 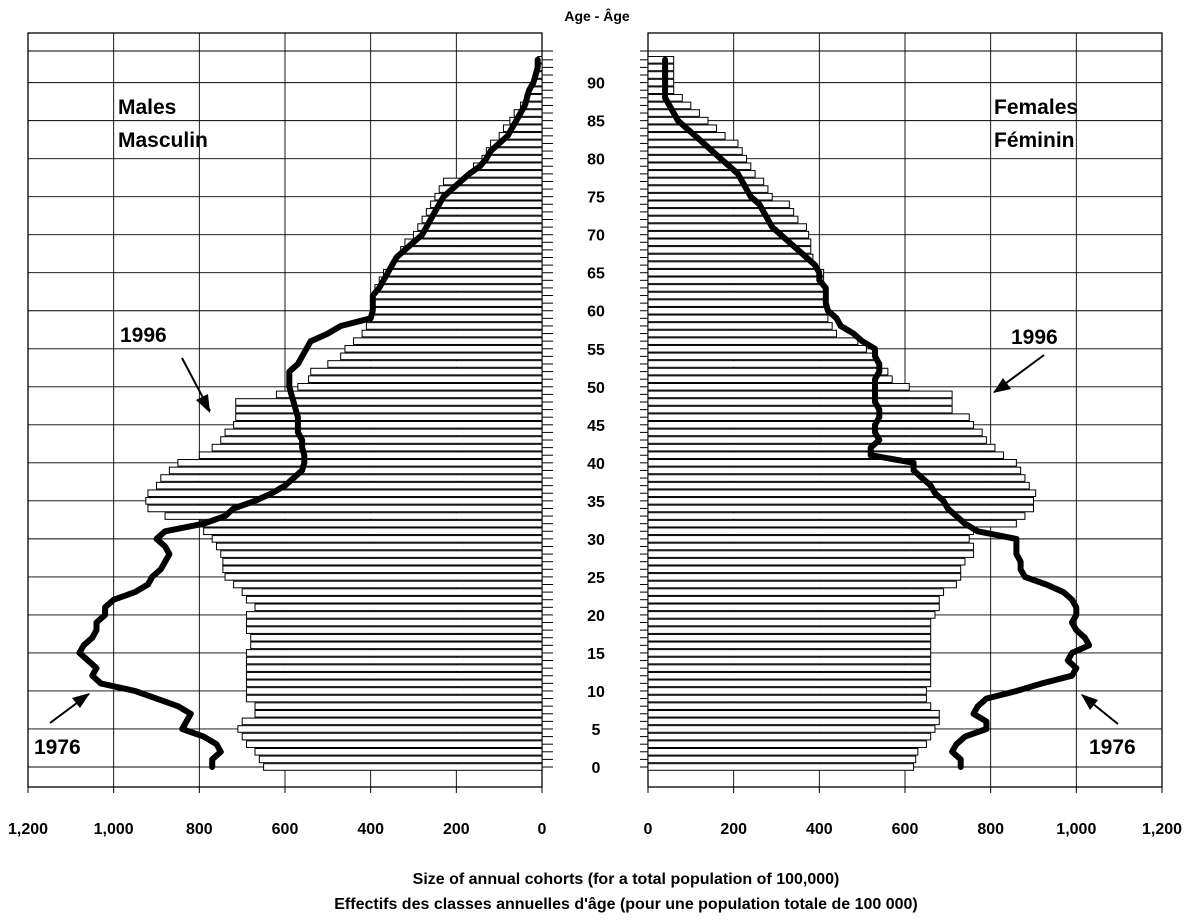 What do you see at coordinates (1162, 829) in the screenshot?
I see `females-x-tick-label-1200: 1,200` at bounding box center [1162, 829].